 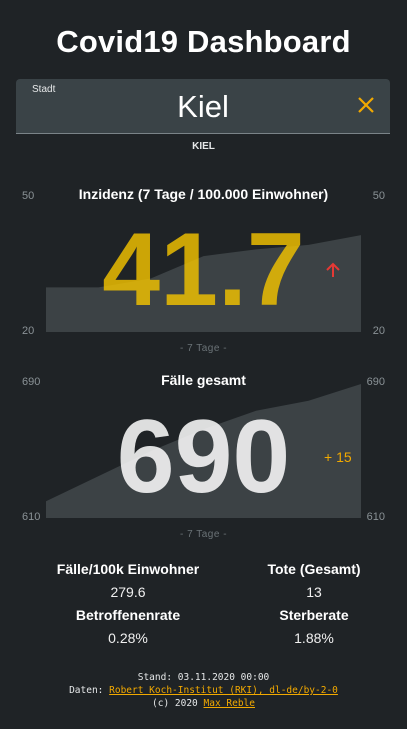 What do you see at coordinates (28, 331) in the screenshot?
I see `incidence-axis-min-left: 20` at bounding box center [28, 331].